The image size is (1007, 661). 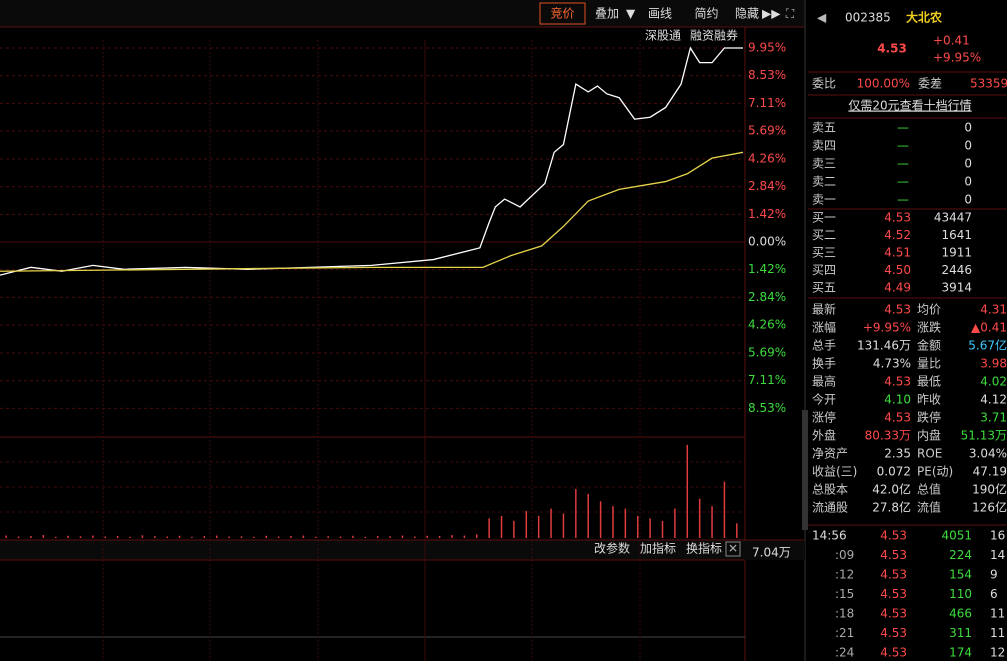 What do you see at coordinates (929, 400) in the screenshot?
I see `label: 昨收` at bounding box center [929, 400].